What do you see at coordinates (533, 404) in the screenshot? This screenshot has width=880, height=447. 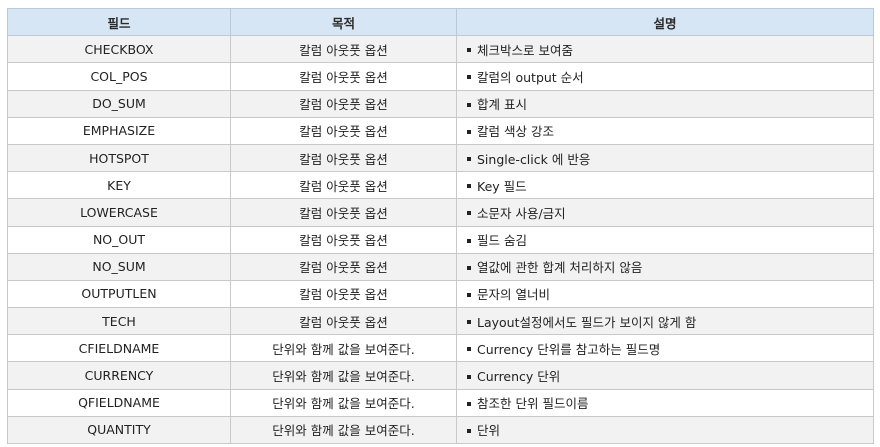 I see `description-text: 참조한 단위 필드이름` at bounding box center [533, 404].